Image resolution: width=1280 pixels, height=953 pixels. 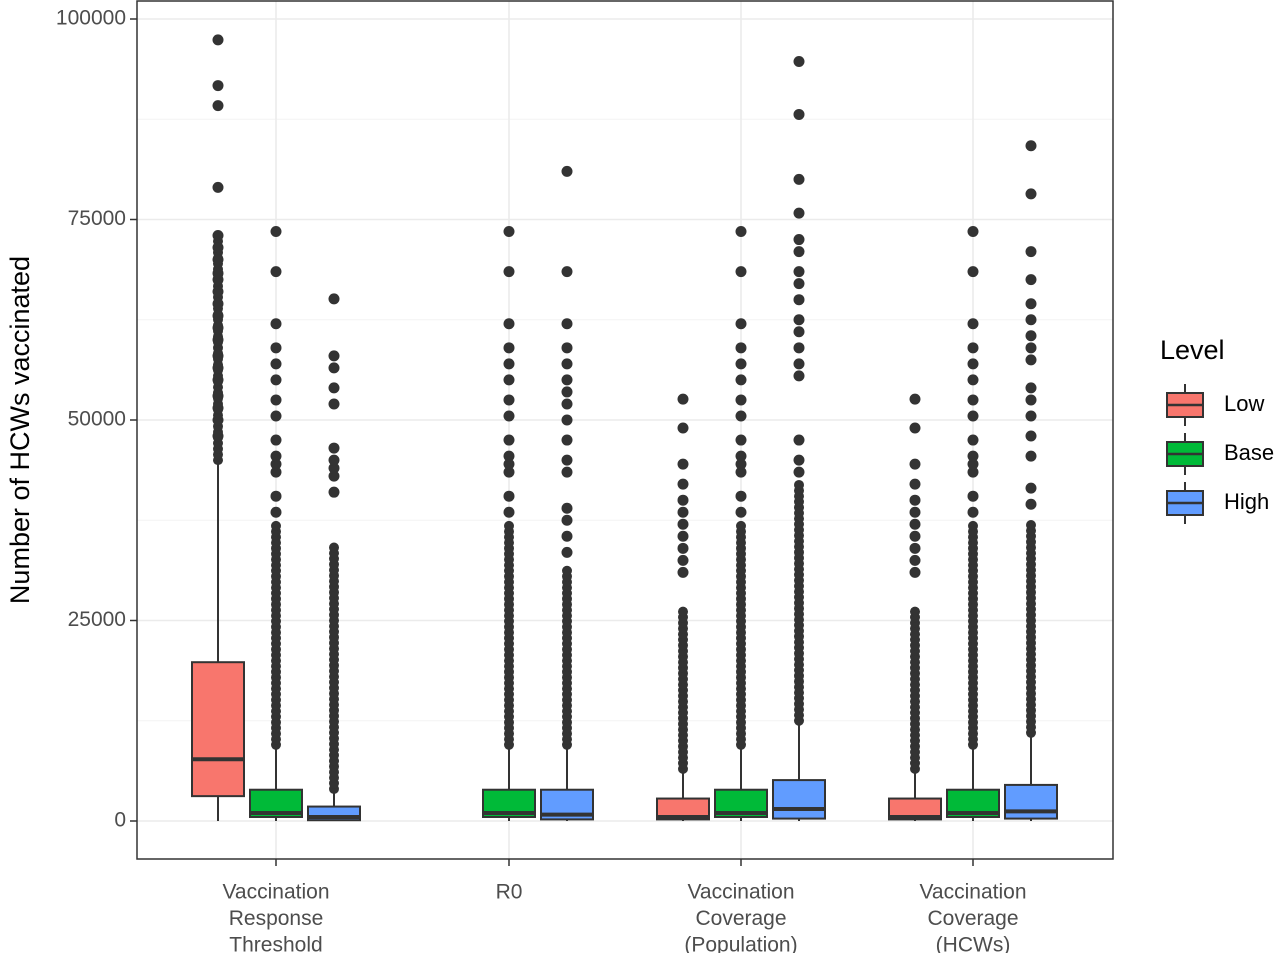 I want to click on box-base, so click(x=509, y=523).